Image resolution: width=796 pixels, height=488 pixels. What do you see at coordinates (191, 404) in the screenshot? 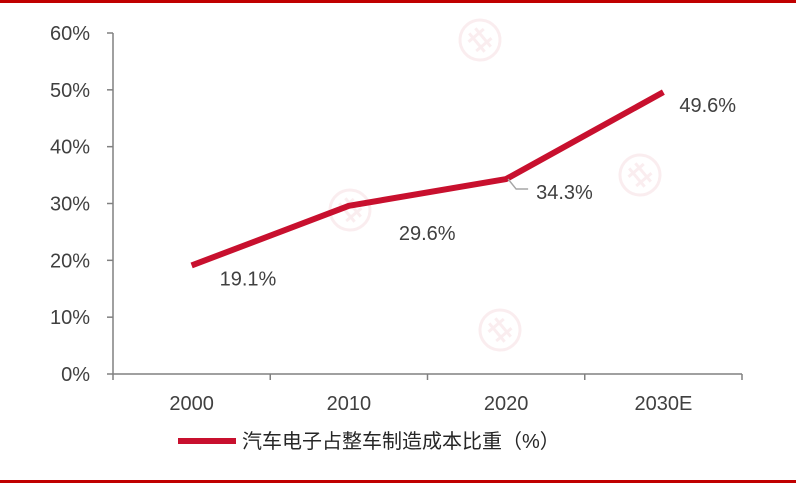
I see `x-tick-label: 2000` at bounding box center [191, 404].